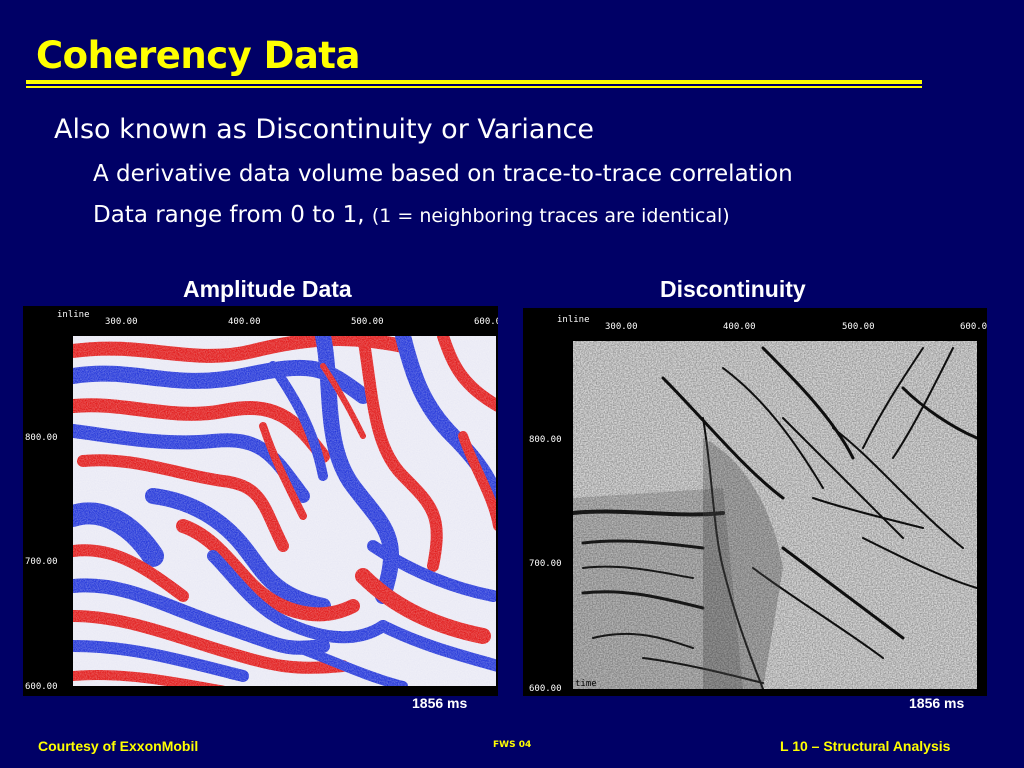 The image size is (1024, 768). What do you see at coordinates (121, 322) in the screenshot?
I see `amplitude-xtick: 300.00` at bounding box center [121, 322].